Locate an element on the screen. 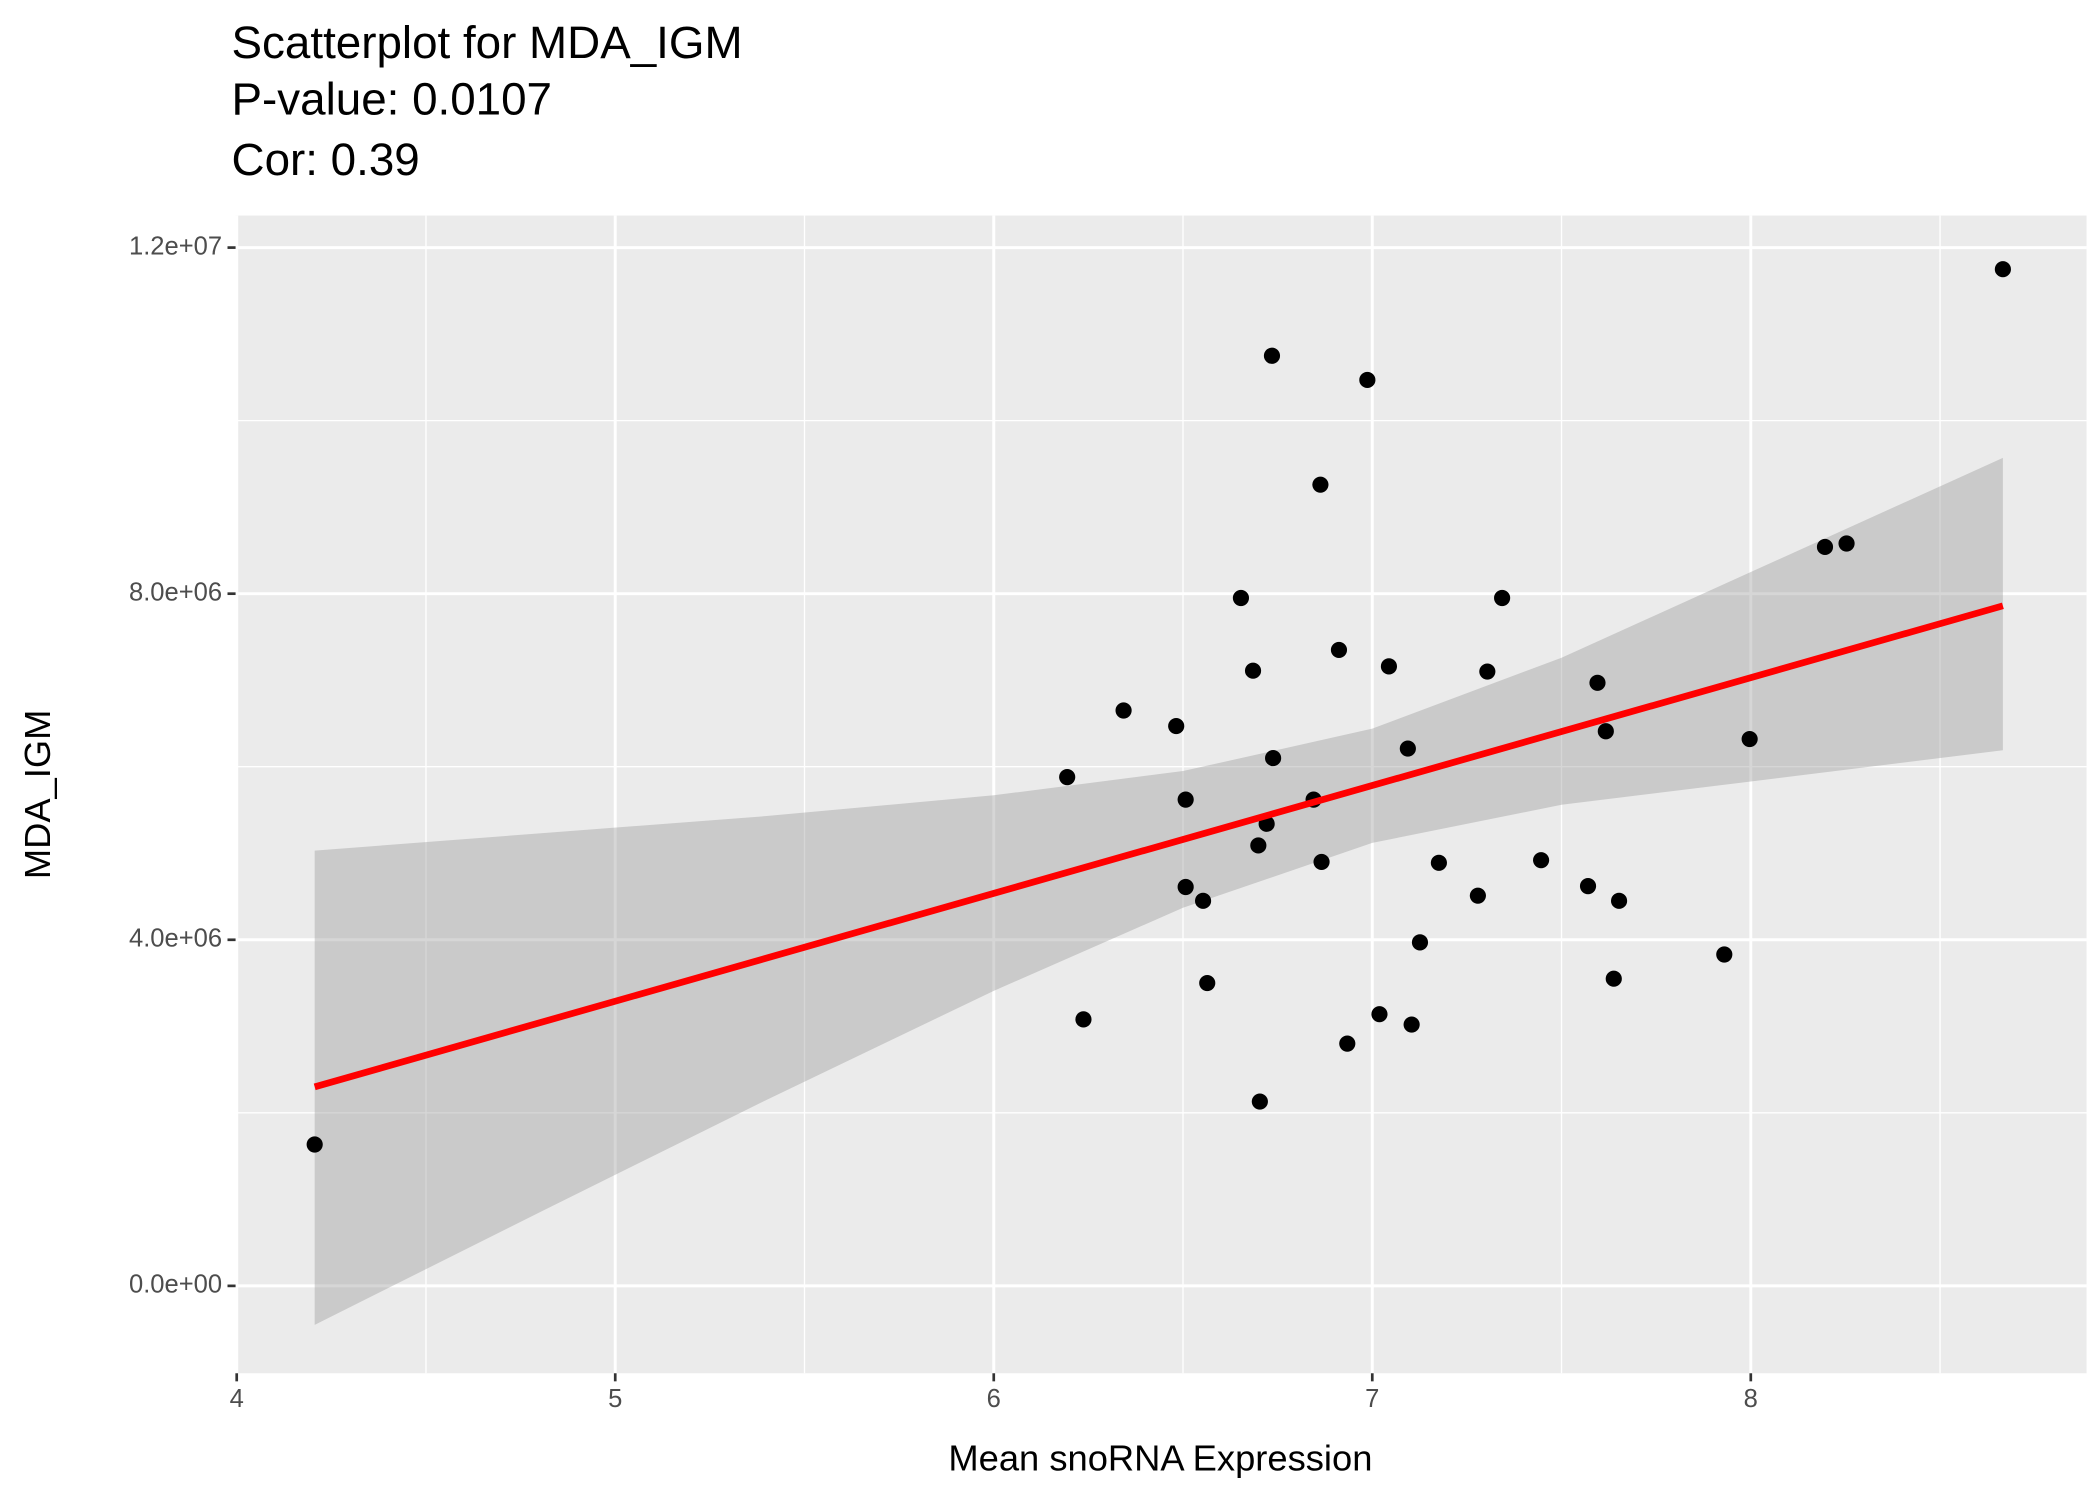 Image resolution: width=2100 pixels, height=1505 pixels. x-axis-title: Mean snoRNA Expression is located at coordinates (1160, 1457).